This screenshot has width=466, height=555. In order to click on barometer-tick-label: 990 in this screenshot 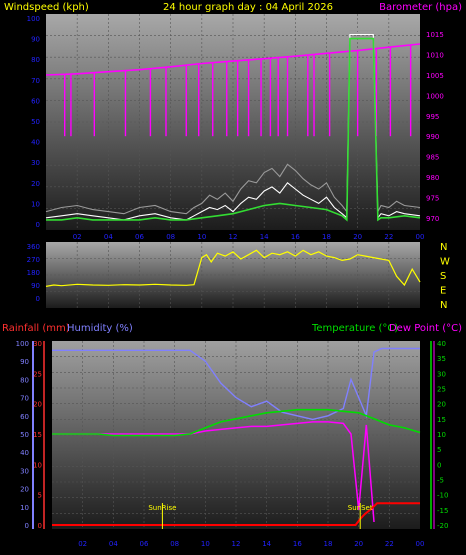, I will do `click(432, 137)`.